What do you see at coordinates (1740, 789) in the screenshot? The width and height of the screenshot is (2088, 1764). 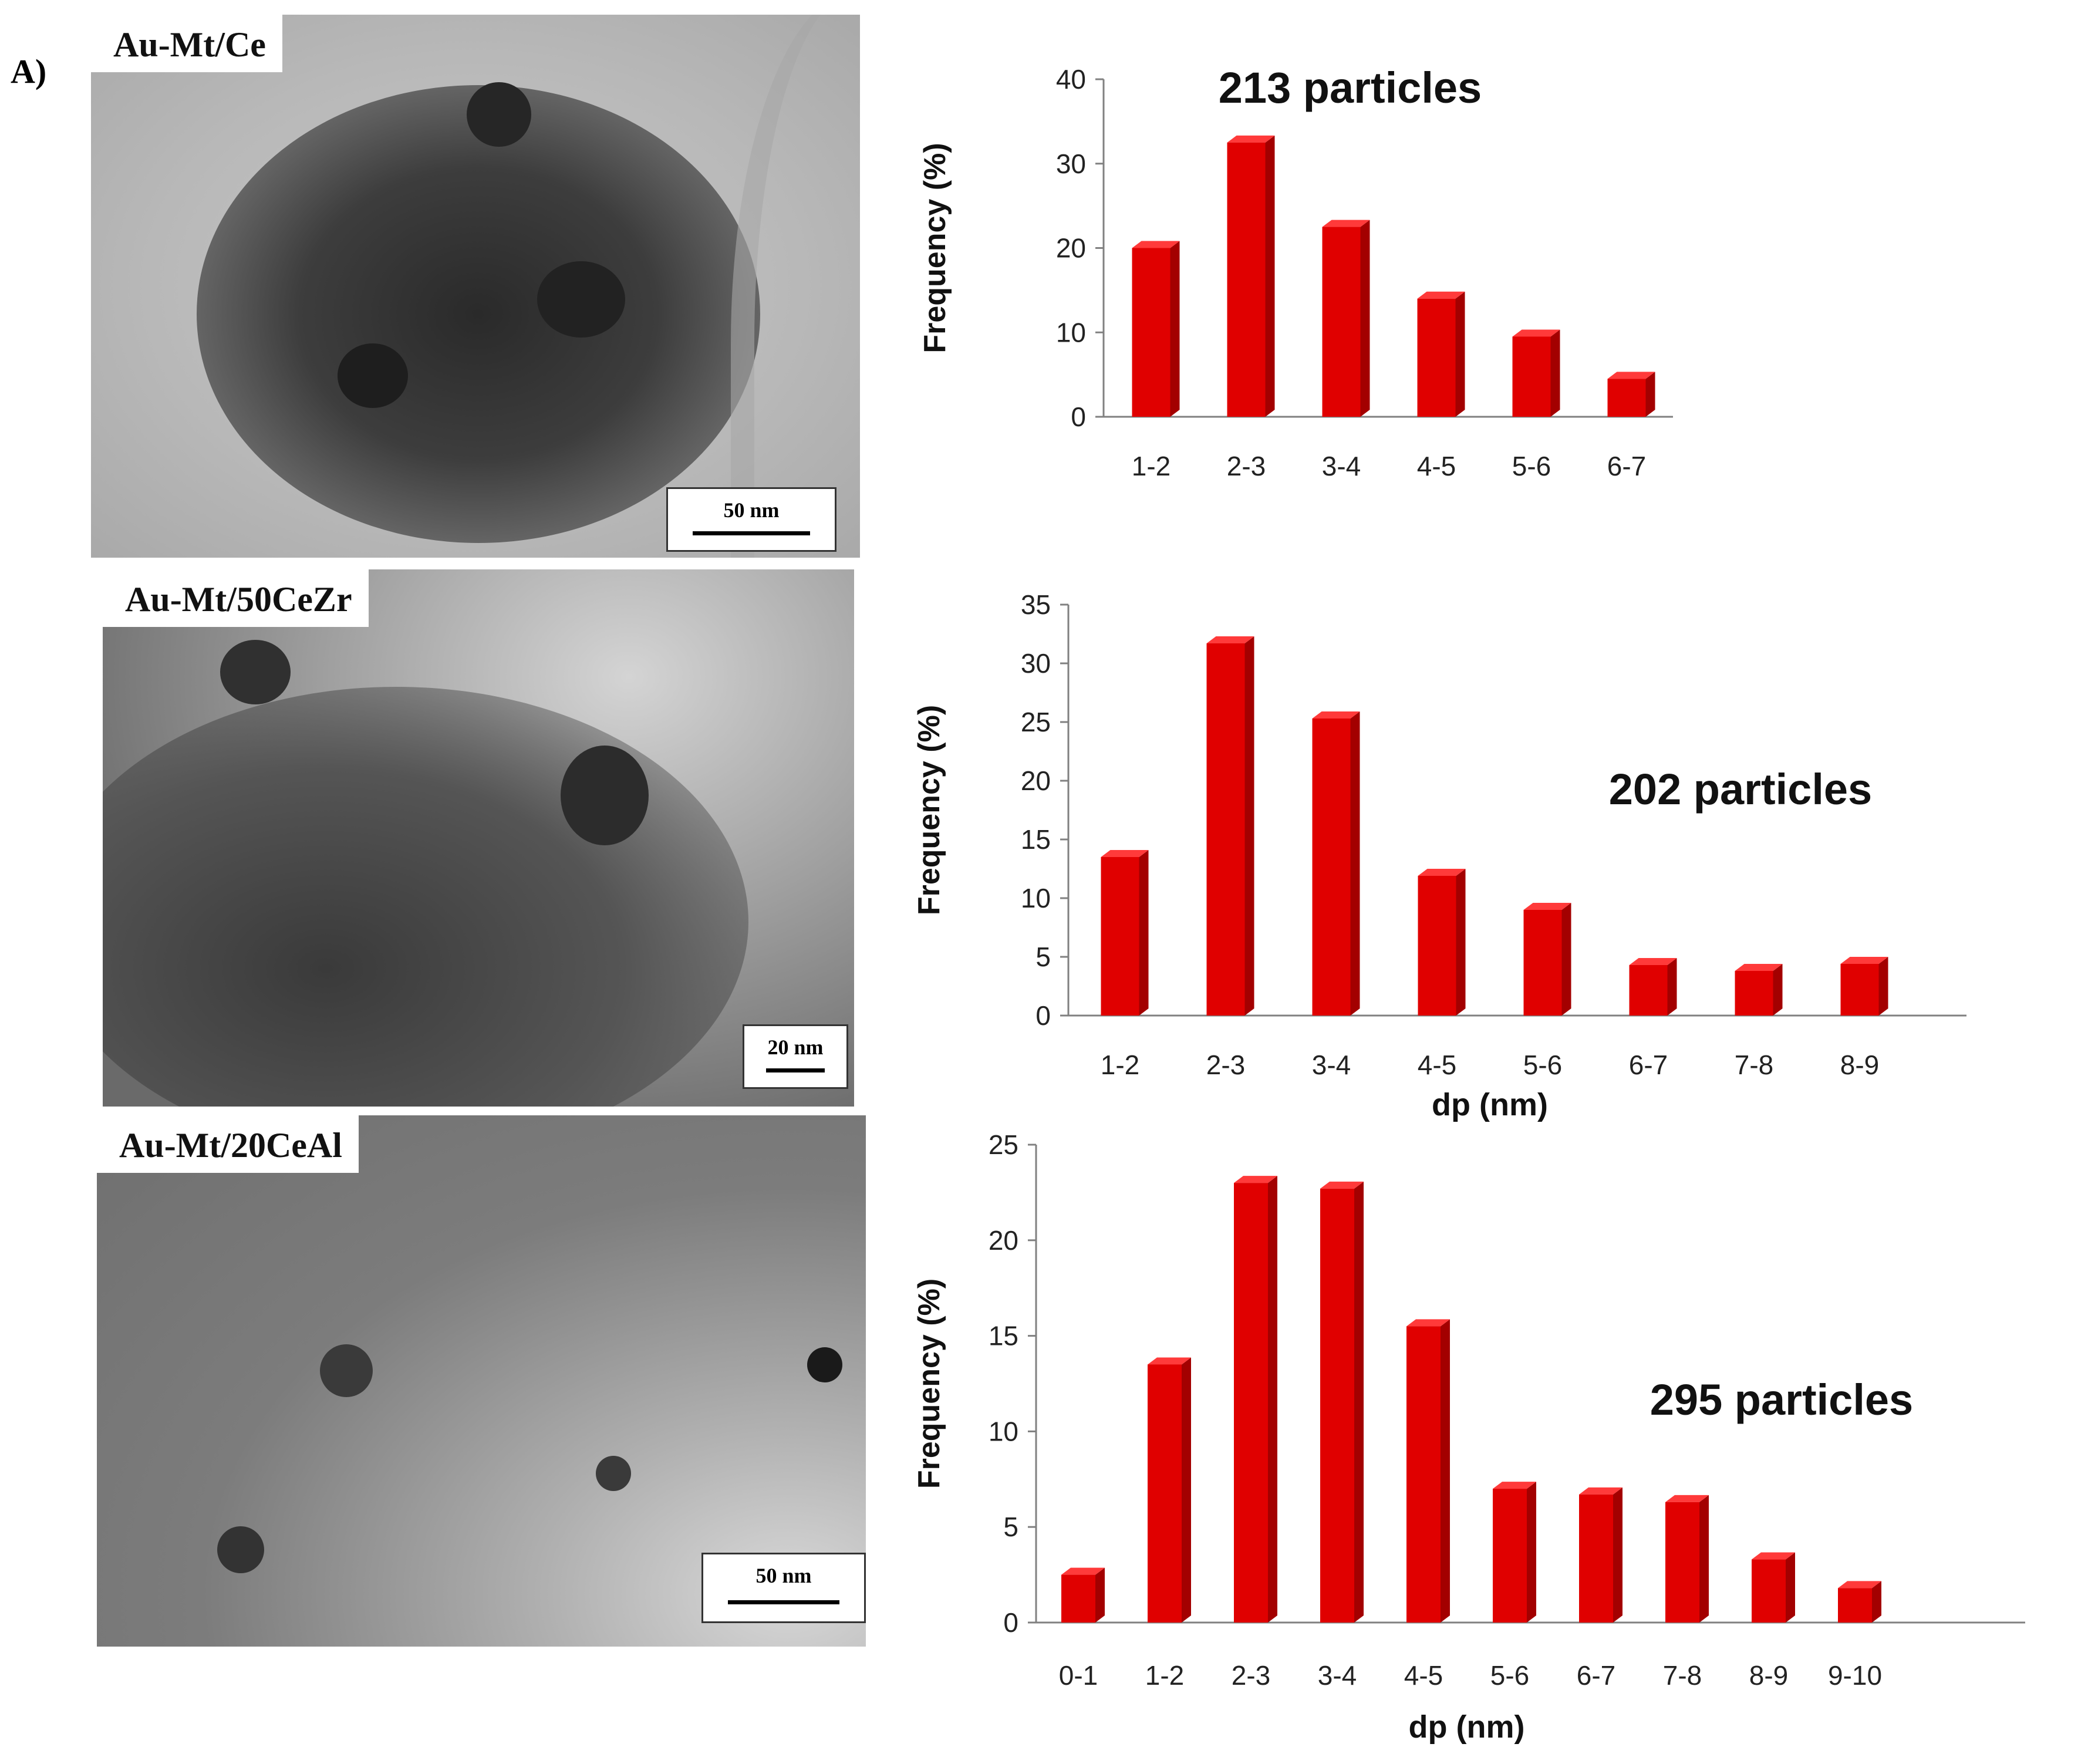 I see `particle-count-annotation: 202 particles` at bounding box center [1740, 789].